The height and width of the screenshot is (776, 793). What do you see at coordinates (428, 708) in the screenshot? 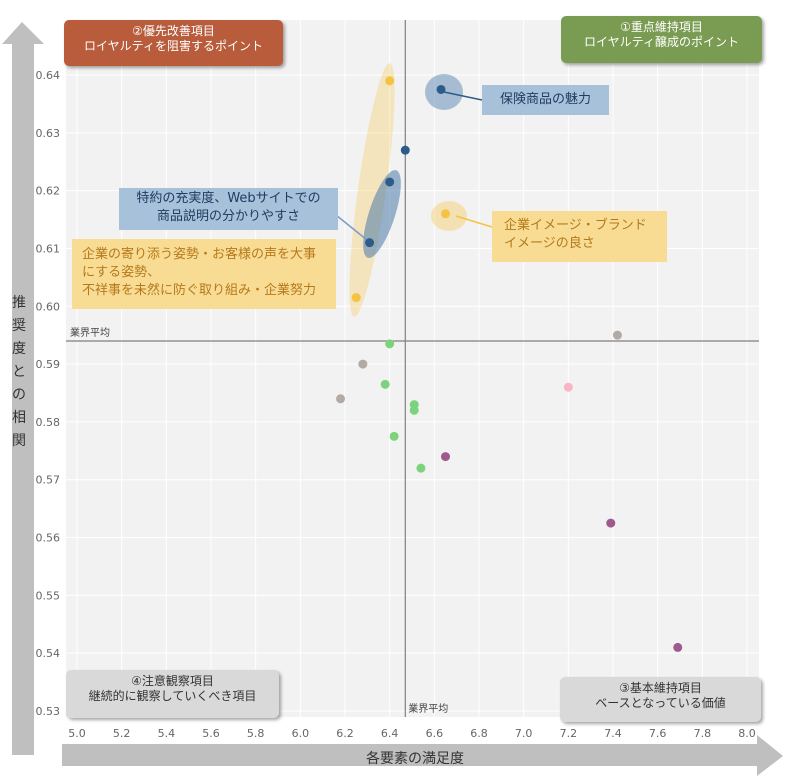
I see `average-x-label: 業界平均` at bounding box center [428, 708].